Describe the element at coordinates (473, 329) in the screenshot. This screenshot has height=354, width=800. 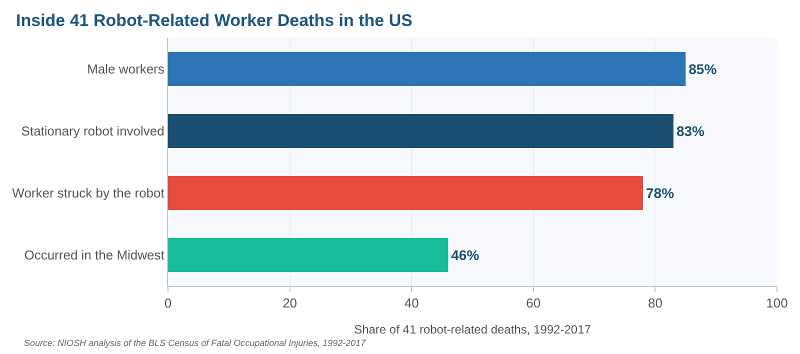
I see `x-axis-title: Share of 41 robot-related deaths, 1992-2017` at that location.